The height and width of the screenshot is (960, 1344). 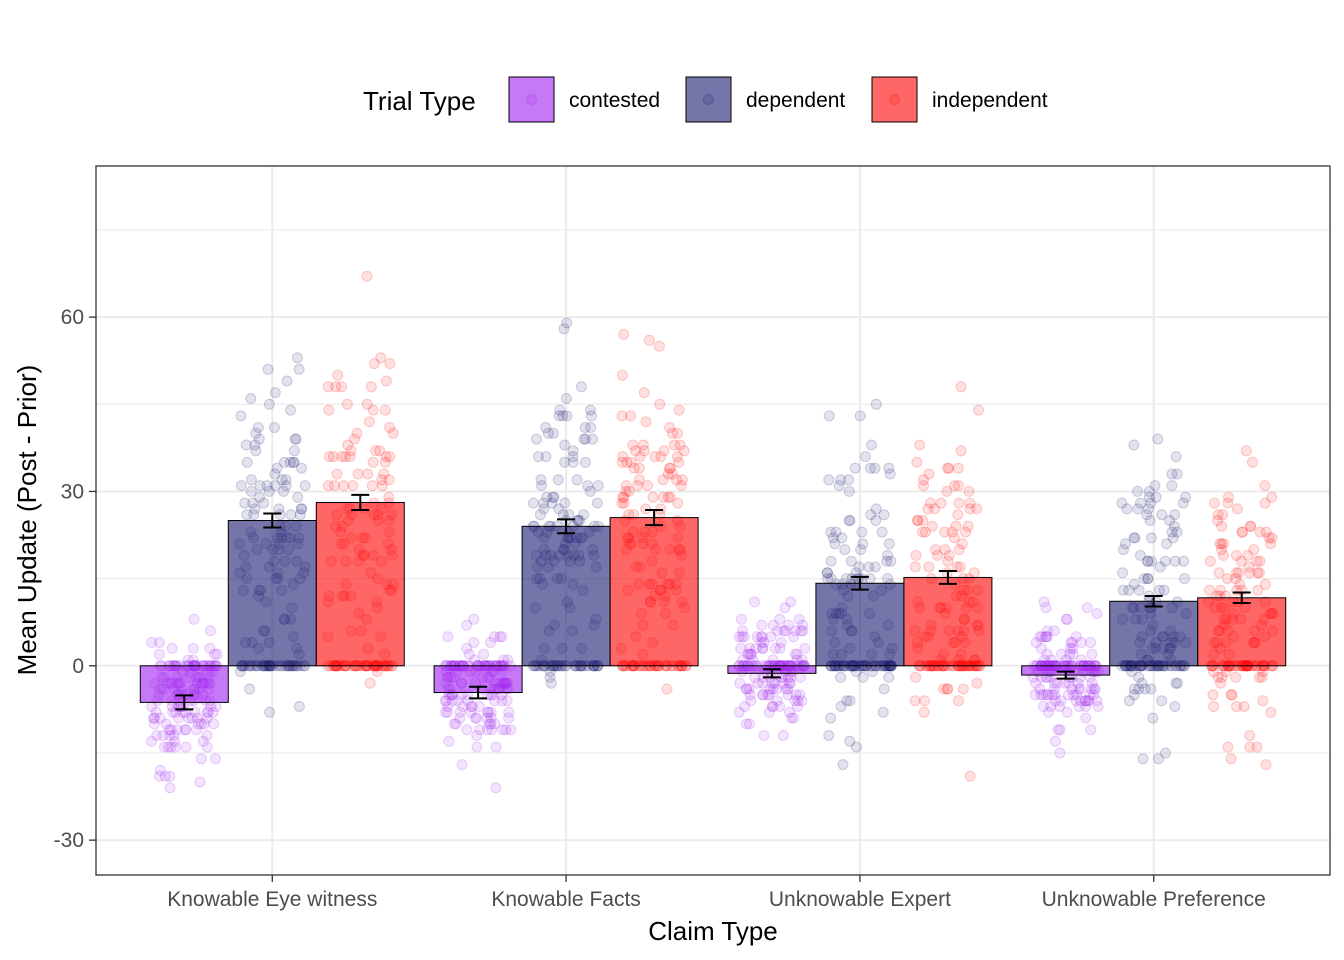 I want to click on x-tick-label: Unknowable Expert, so click(x=860, y=899).